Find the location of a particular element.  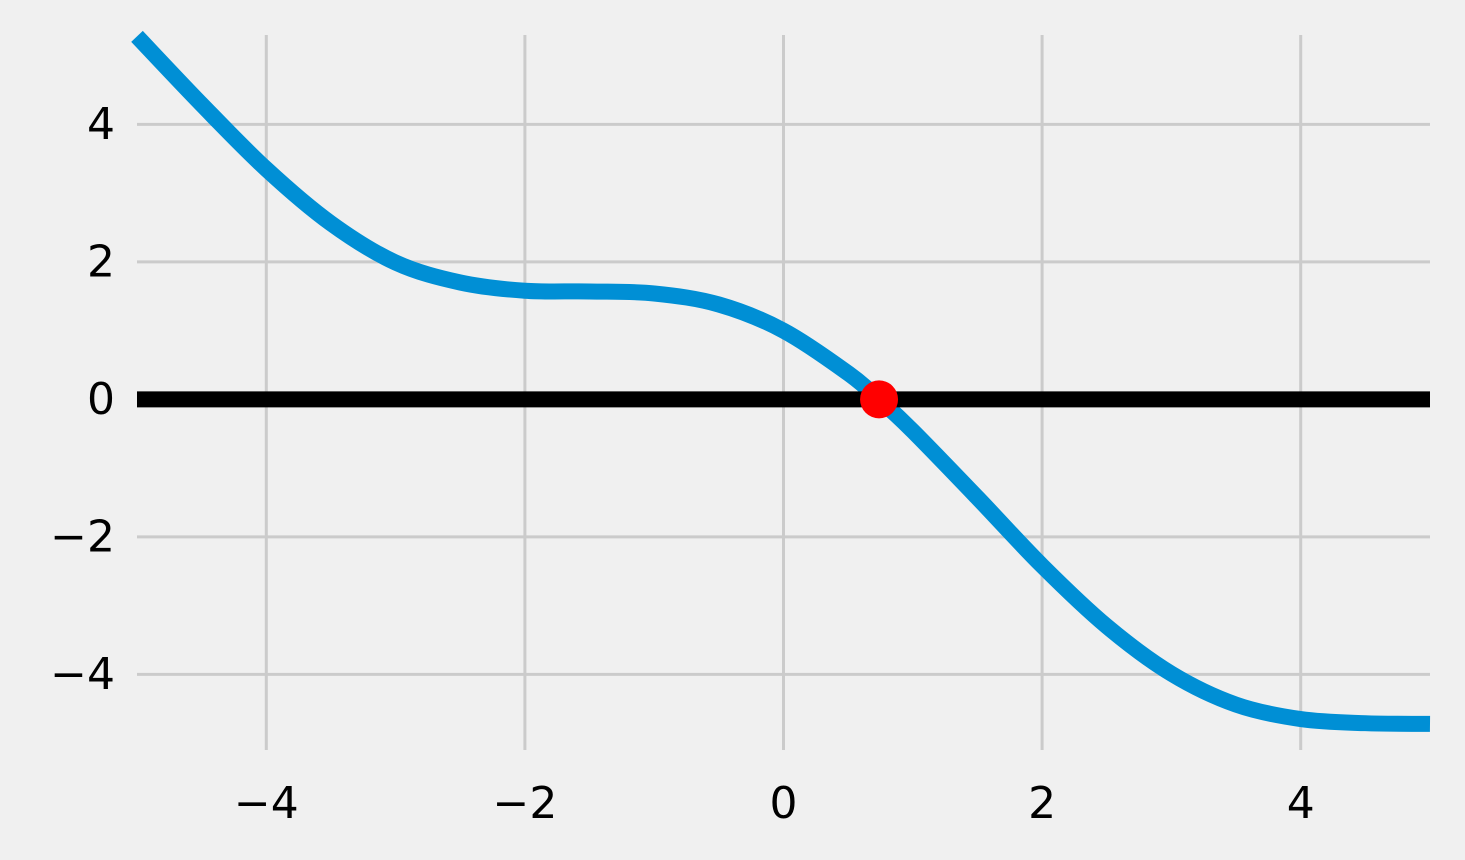

x-tick-label: −2 is located at coordinates (524, 803).